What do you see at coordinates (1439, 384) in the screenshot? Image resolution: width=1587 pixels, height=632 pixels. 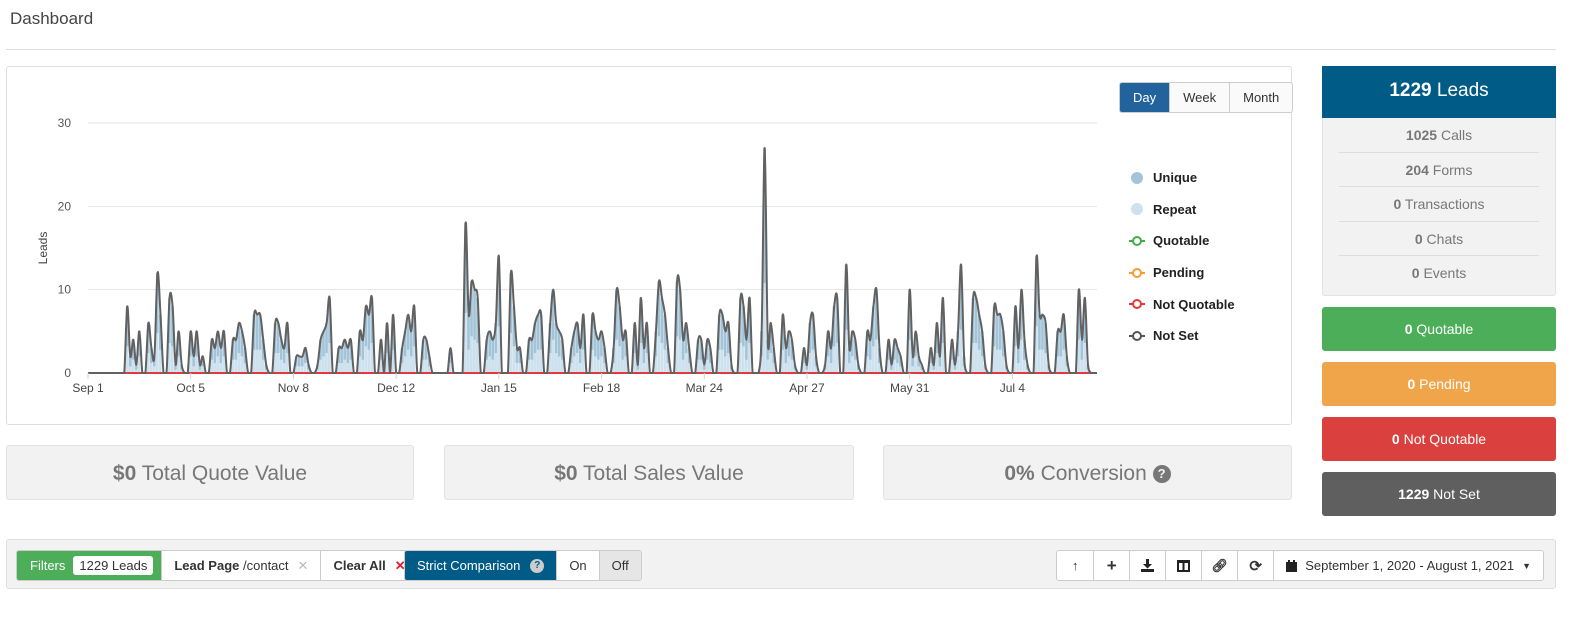 I see `status-pending: 0 Pending` at bounding box center [1439, 384].